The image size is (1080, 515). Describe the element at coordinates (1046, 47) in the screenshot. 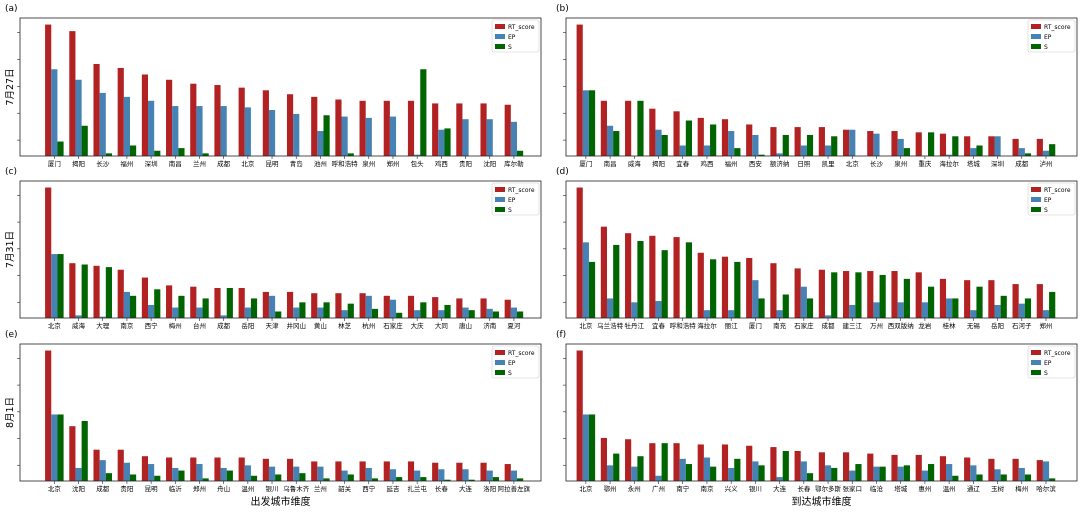

I see `legend-label-s: S` at that location.